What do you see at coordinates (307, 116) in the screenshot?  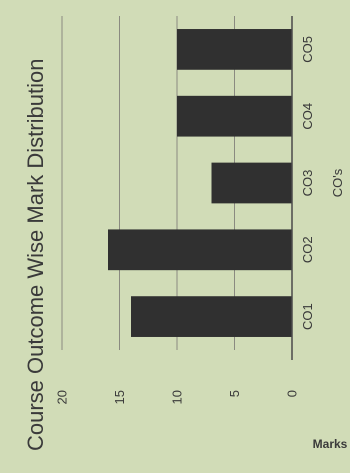 I see `x-tick-label: CO4` at bounding box center [307, 116].